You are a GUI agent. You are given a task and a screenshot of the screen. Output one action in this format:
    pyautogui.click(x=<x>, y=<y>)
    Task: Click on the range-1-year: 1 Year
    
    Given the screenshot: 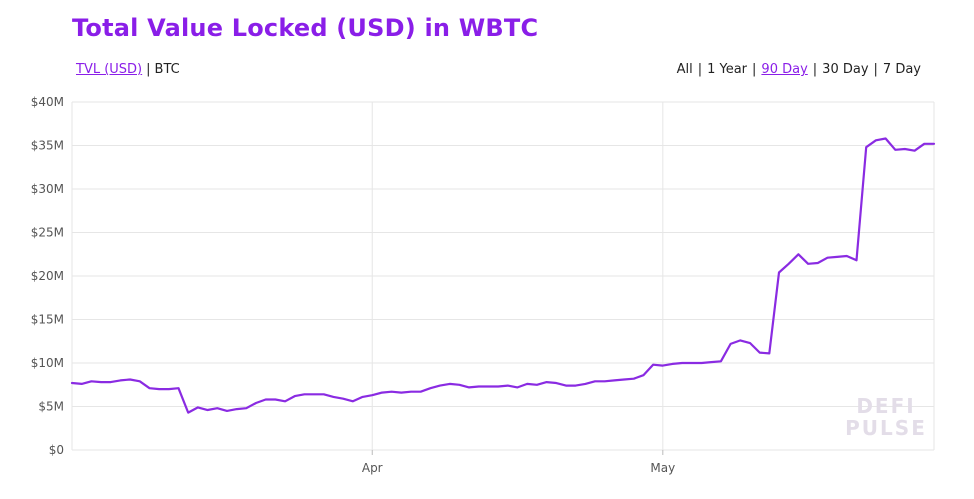 What is the action you would take?
    pyautogui.click(x=727, y=69)
    